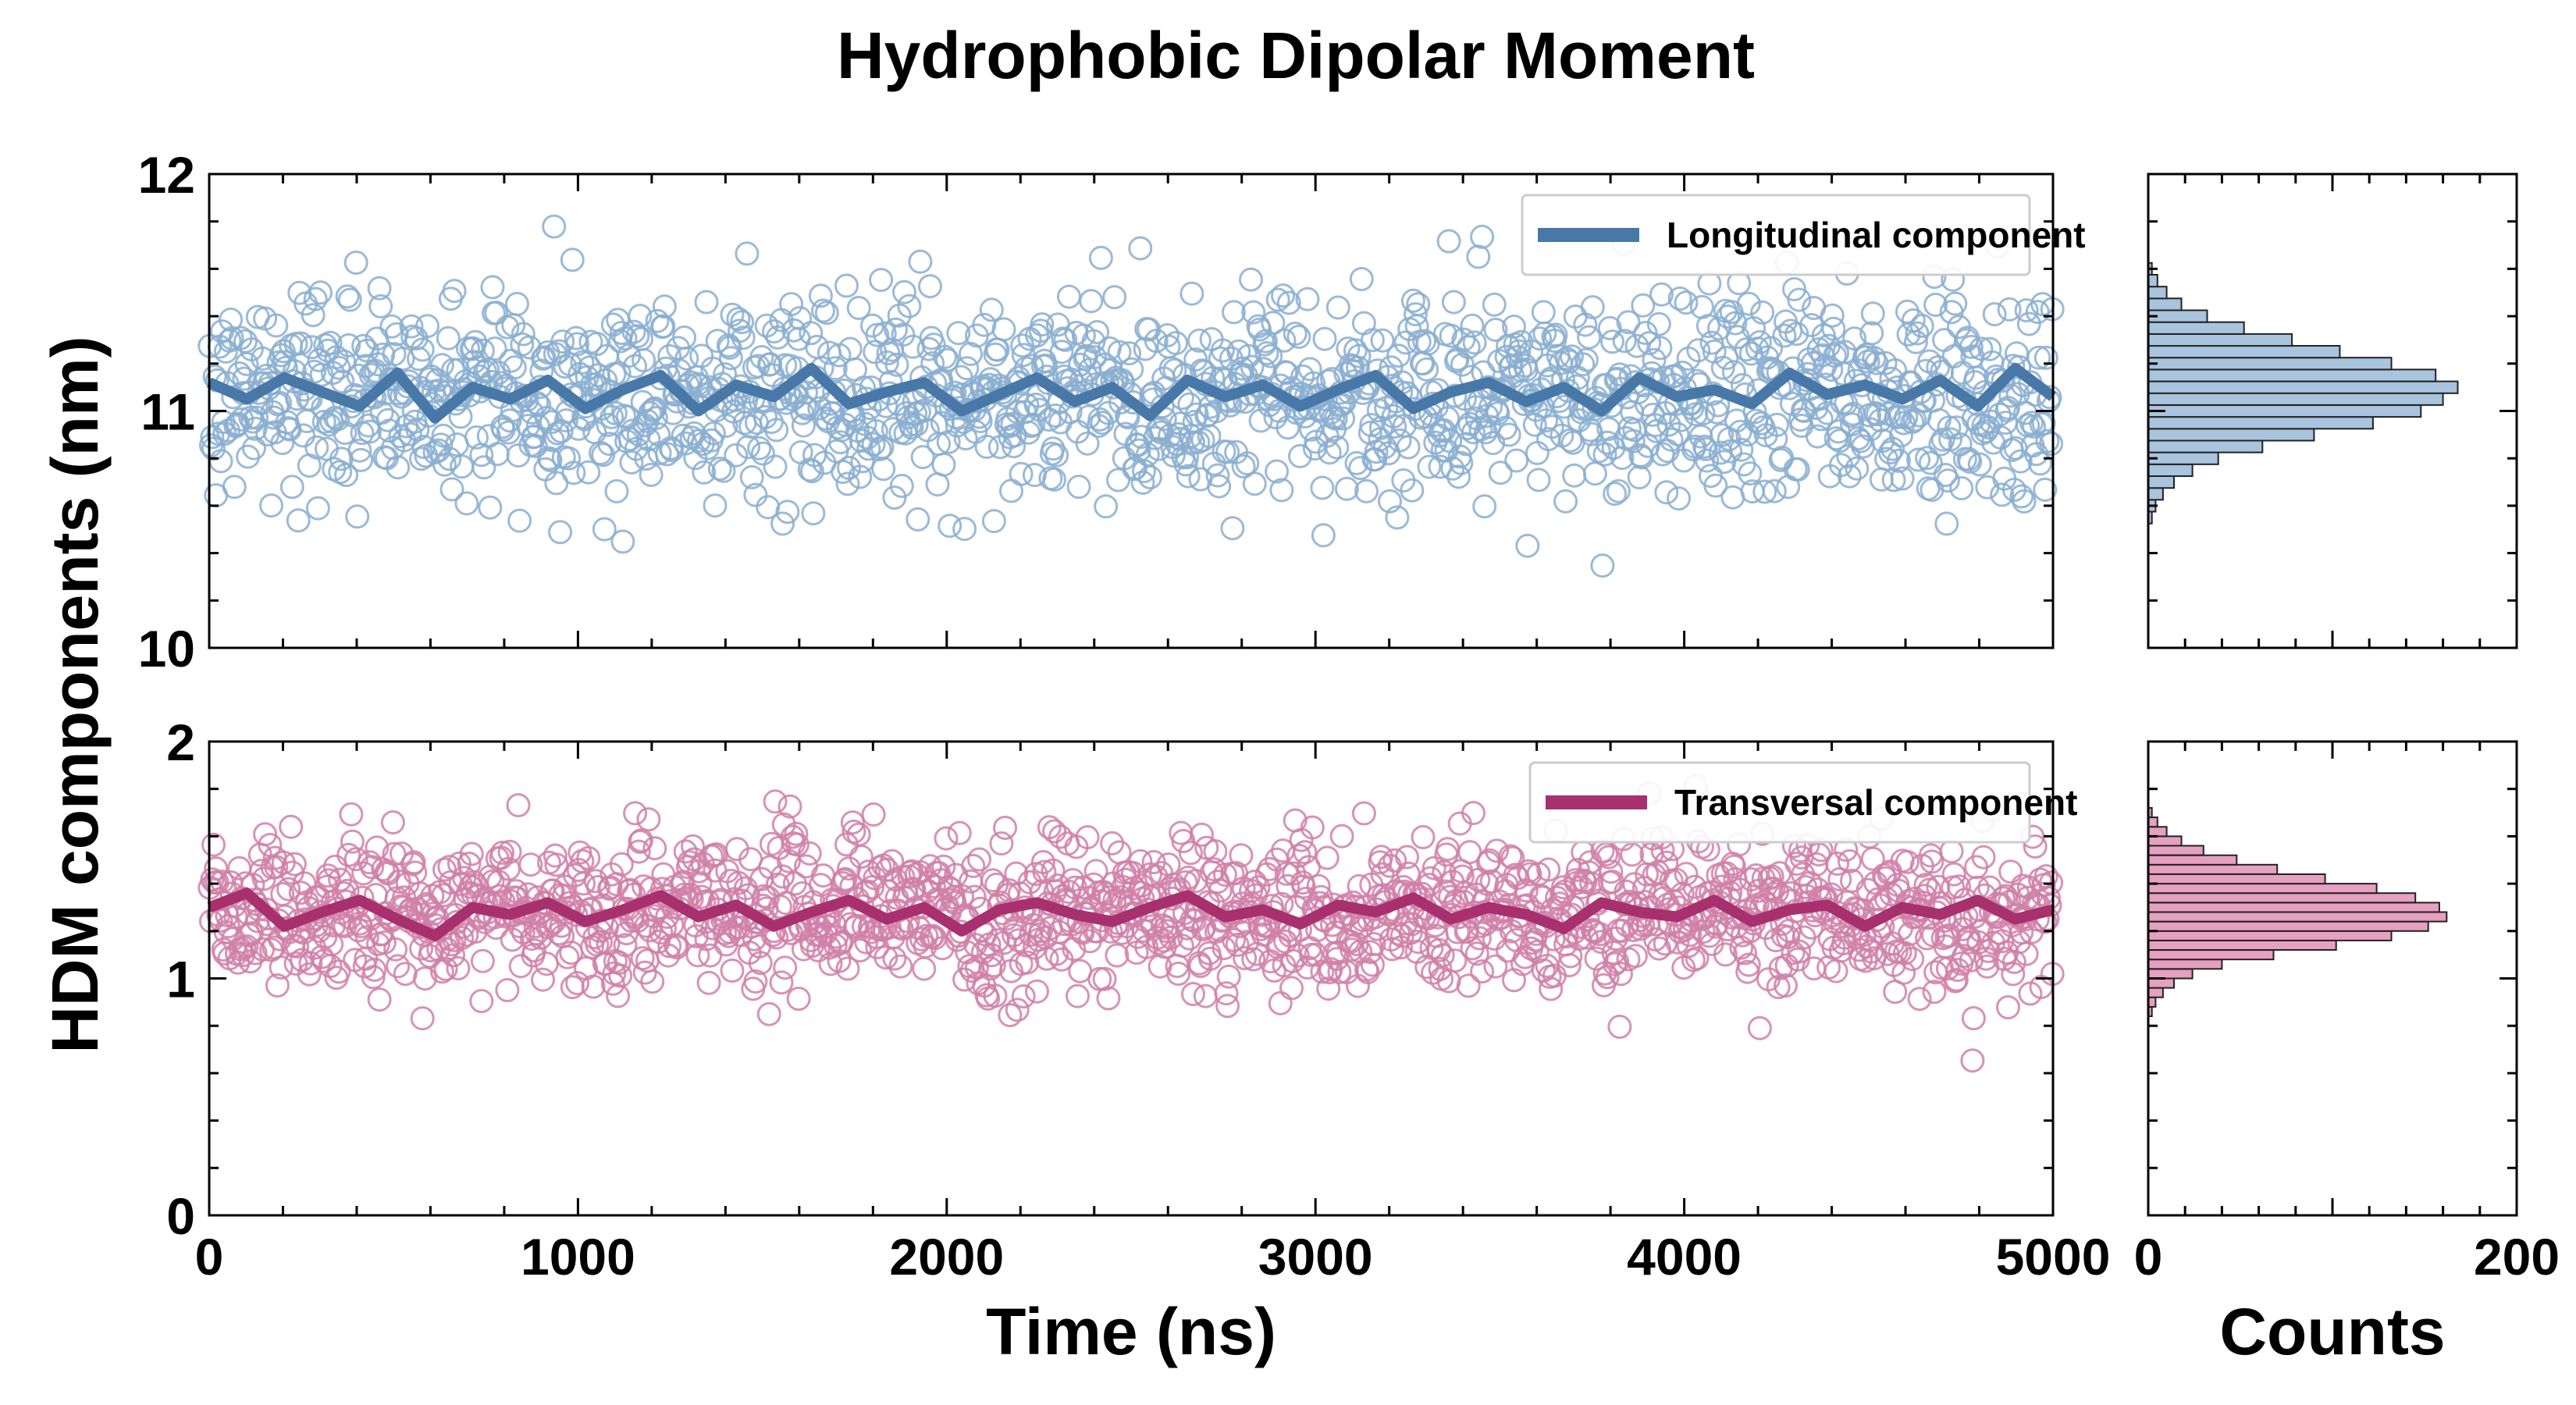 The height and width of the screenshot is (1405, 2576). What do you see at coordinates (1803, 235) in the screenshot?
I see `longitudinal-legend: Longitudinal component` at bounding box center [1803, 235].